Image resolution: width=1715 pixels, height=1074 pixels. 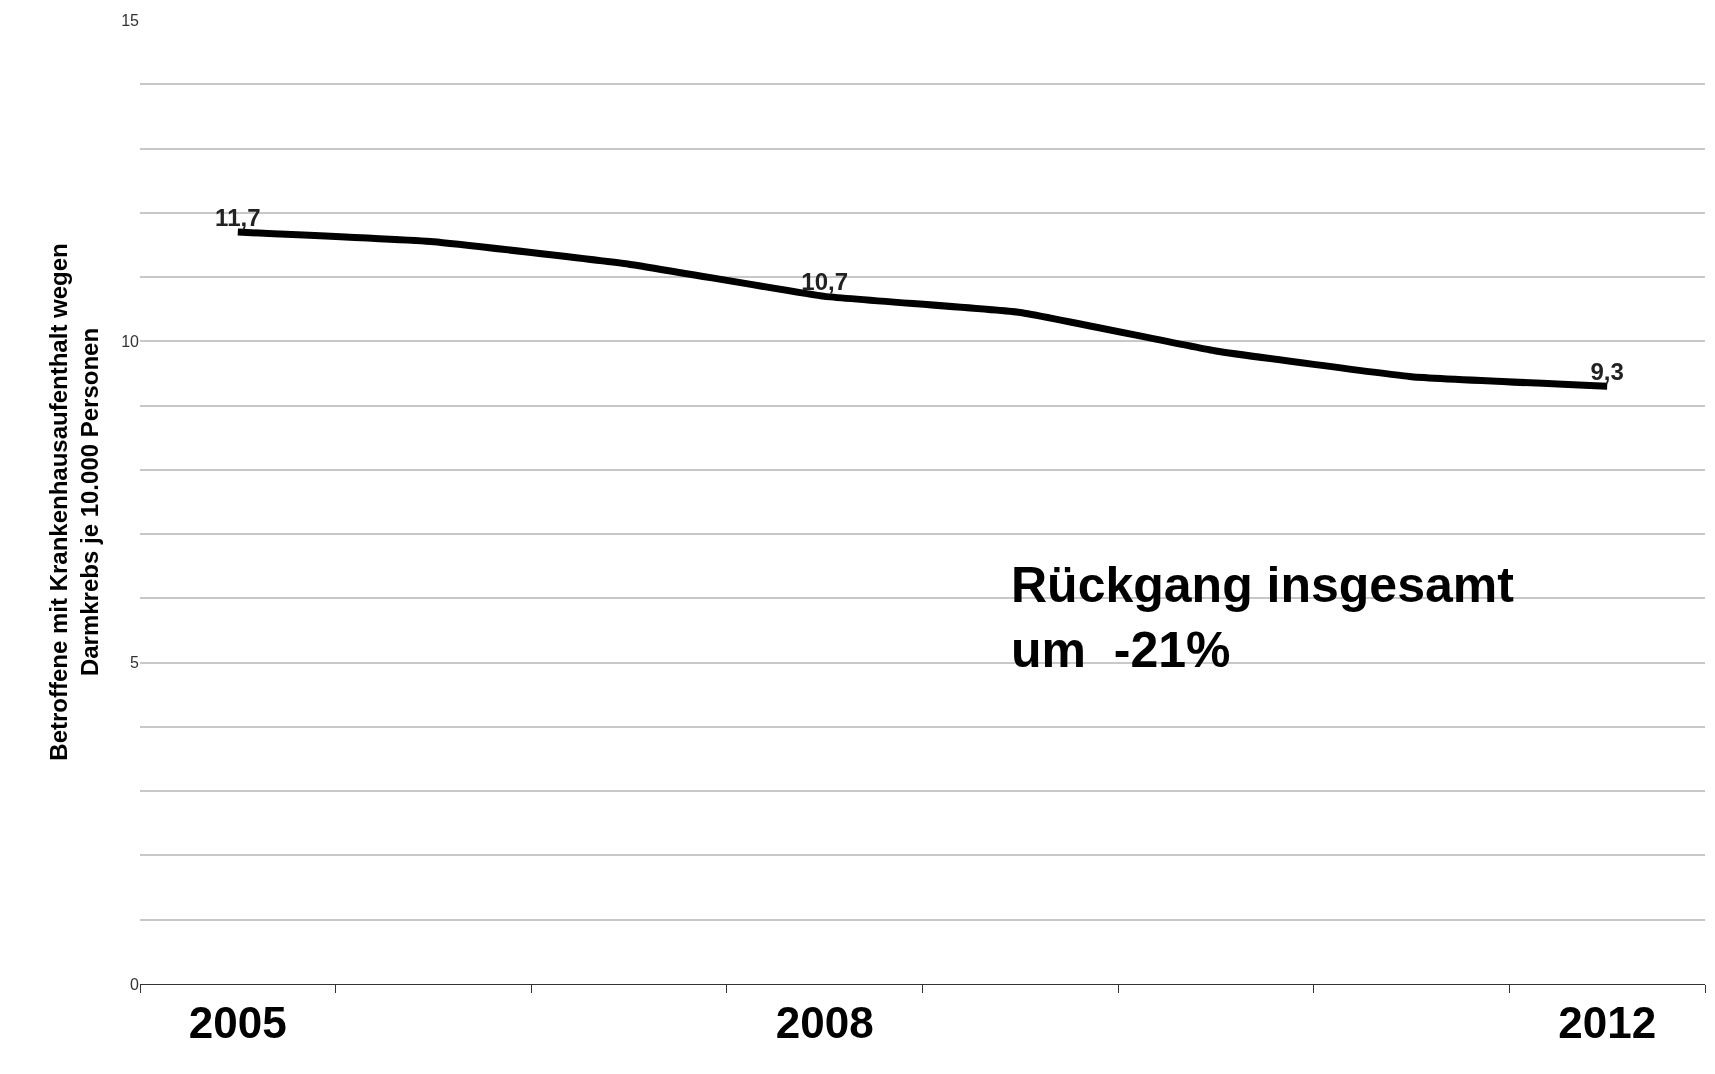 I want to click on y-tick-label: 5, so click(x=135, y=663).